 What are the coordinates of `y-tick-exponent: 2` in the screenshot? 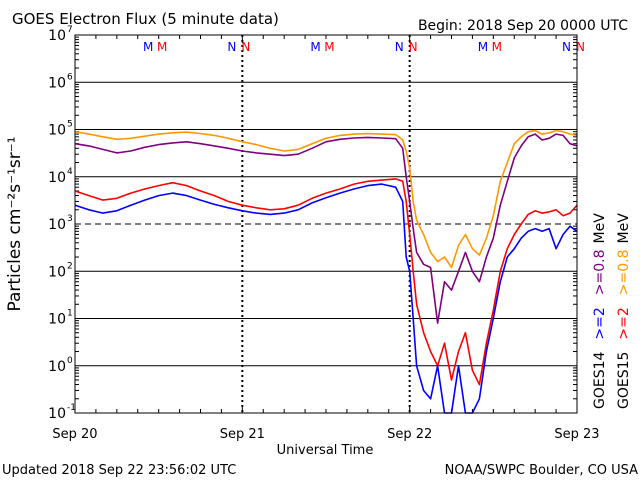 It's located at (70, 266).